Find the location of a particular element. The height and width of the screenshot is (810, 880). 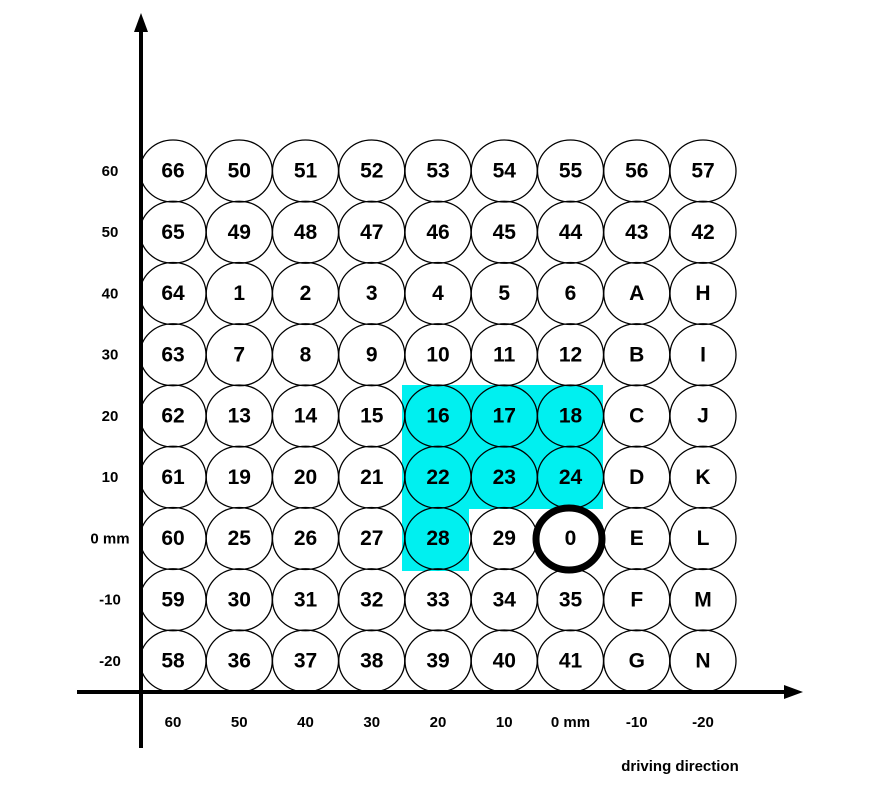

cell-label: 66 is located at coordinates (172, 171).